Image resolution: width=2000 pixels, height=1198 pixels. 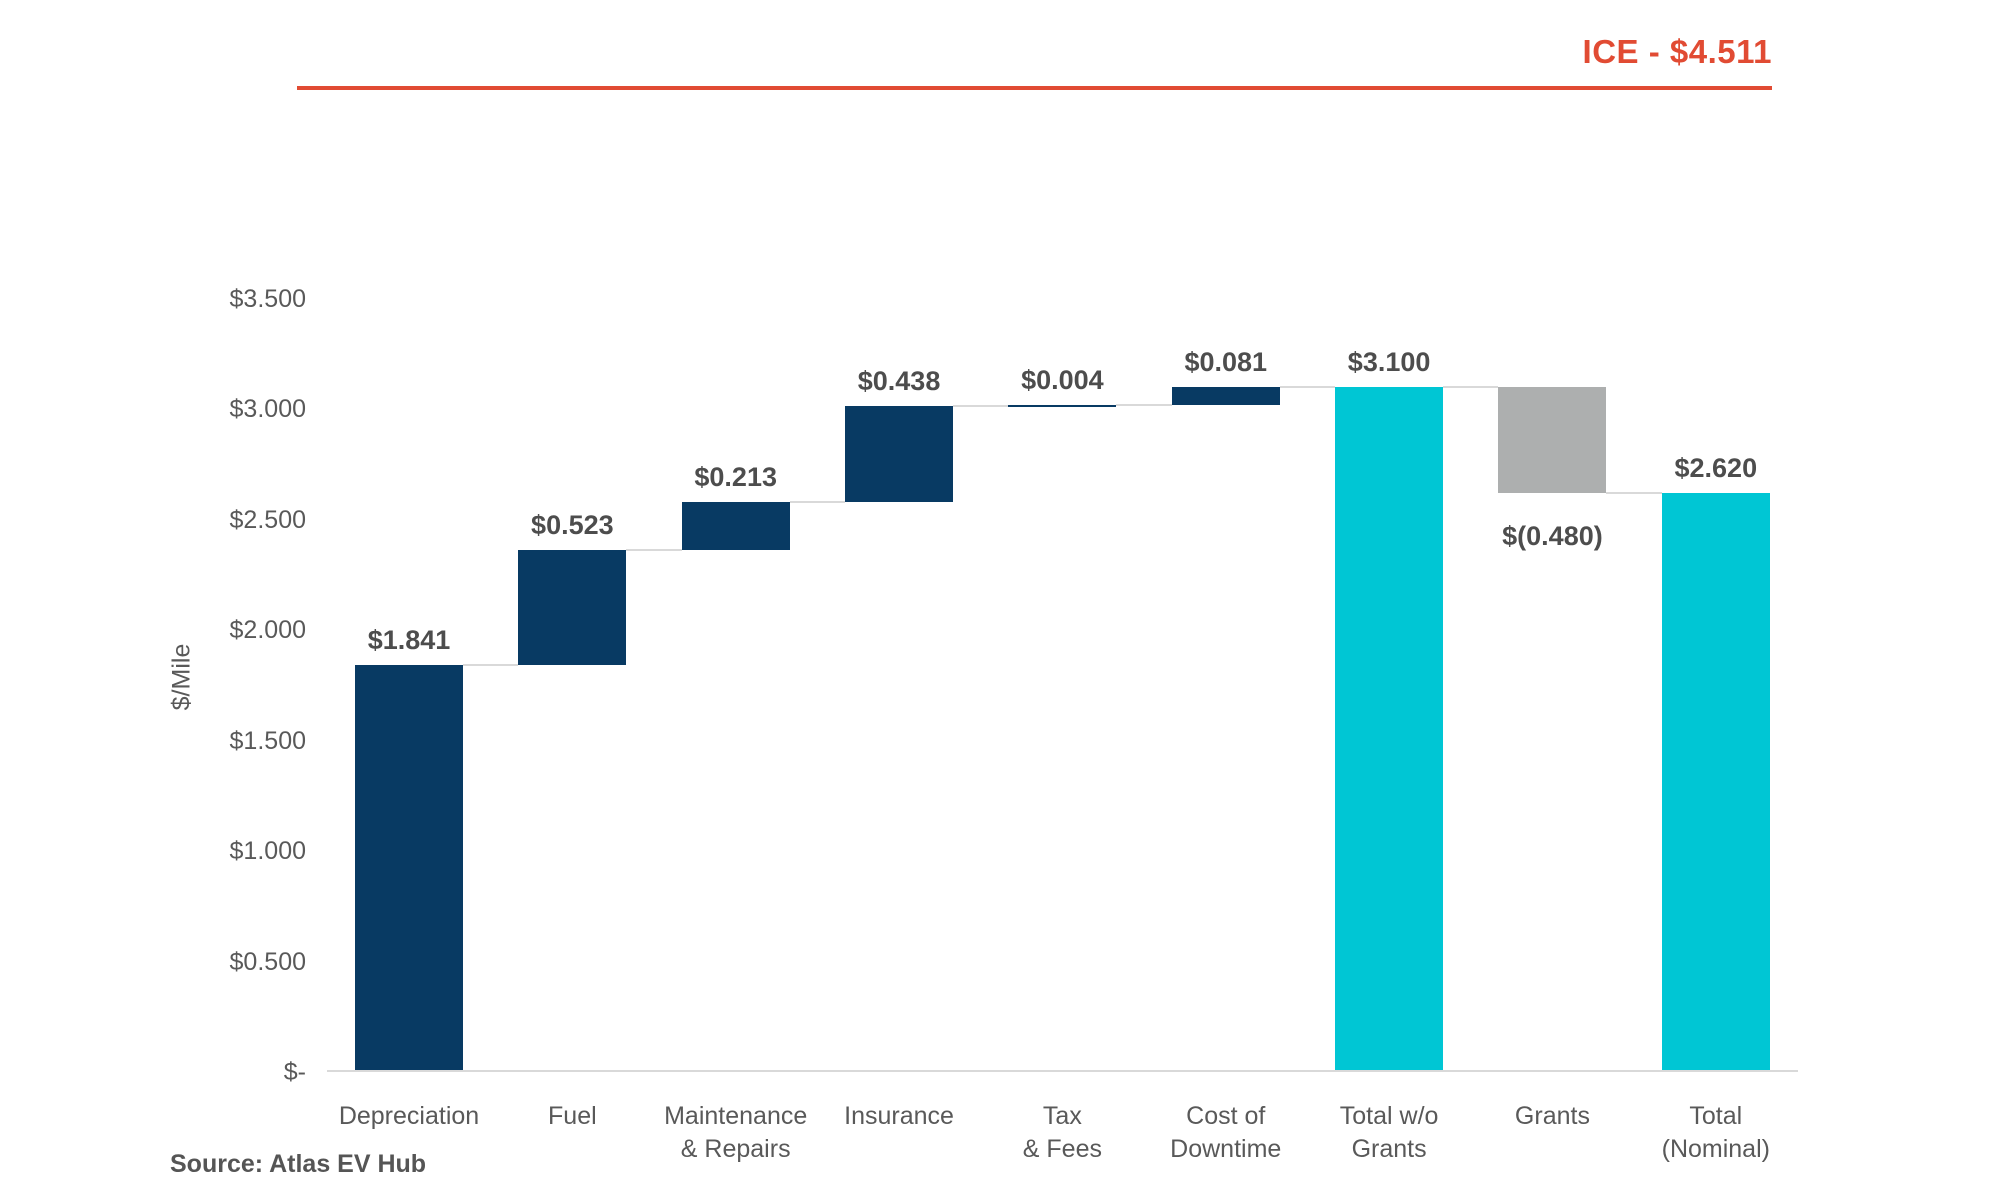 What do you see at coordinates (899, 1116) in the screenshot?
I see `category-label-insurance: Insurance` at bounding box center [899, 1116].